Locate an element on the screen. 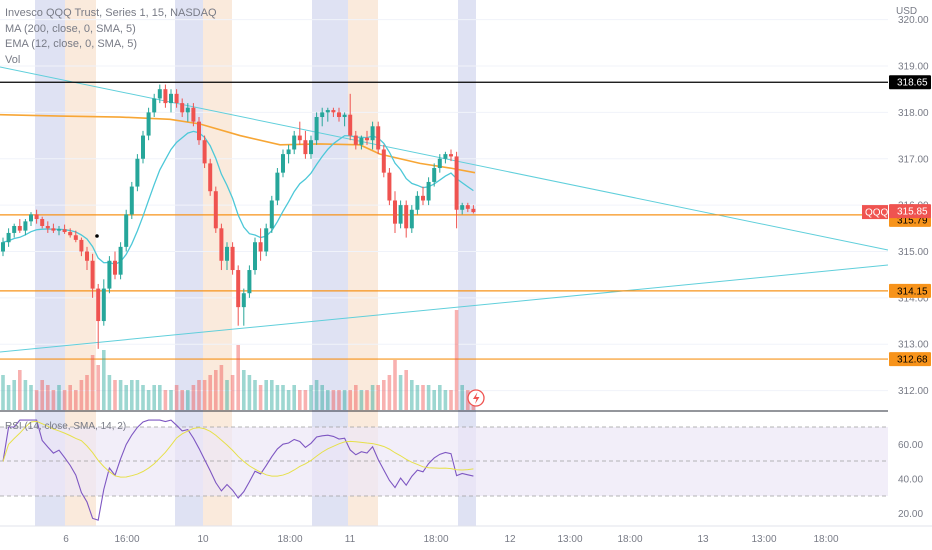 The width and height of the screenshot is (932, 550). y-tick-label: 317.00 is located at coordinates (913, 159).